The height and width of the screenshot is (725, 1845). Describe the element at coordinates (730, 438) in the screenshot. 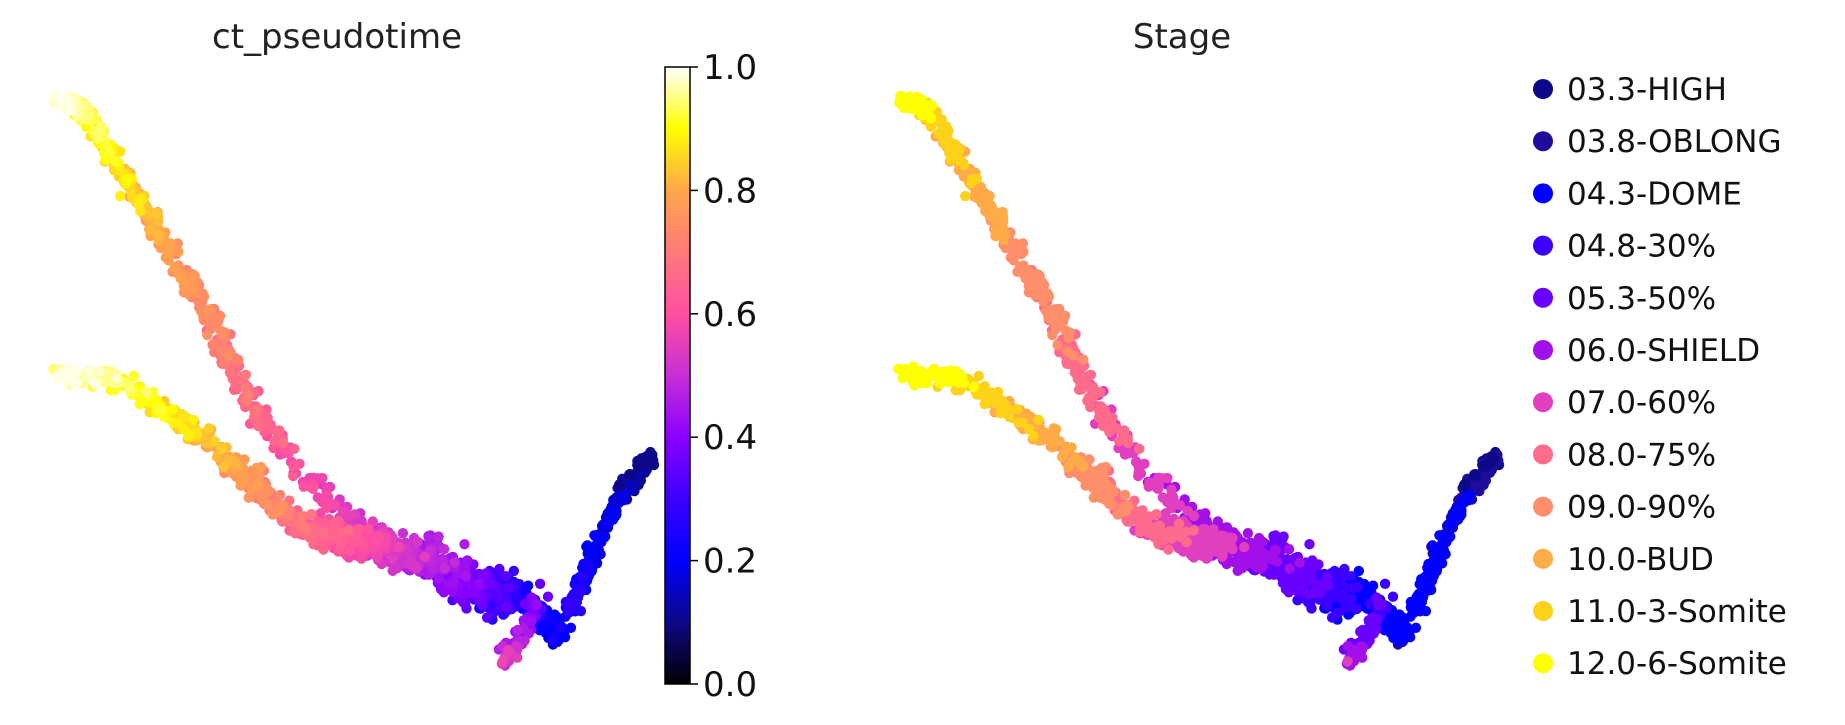

I see `colorbar-tick-label: 0.4` at that location.